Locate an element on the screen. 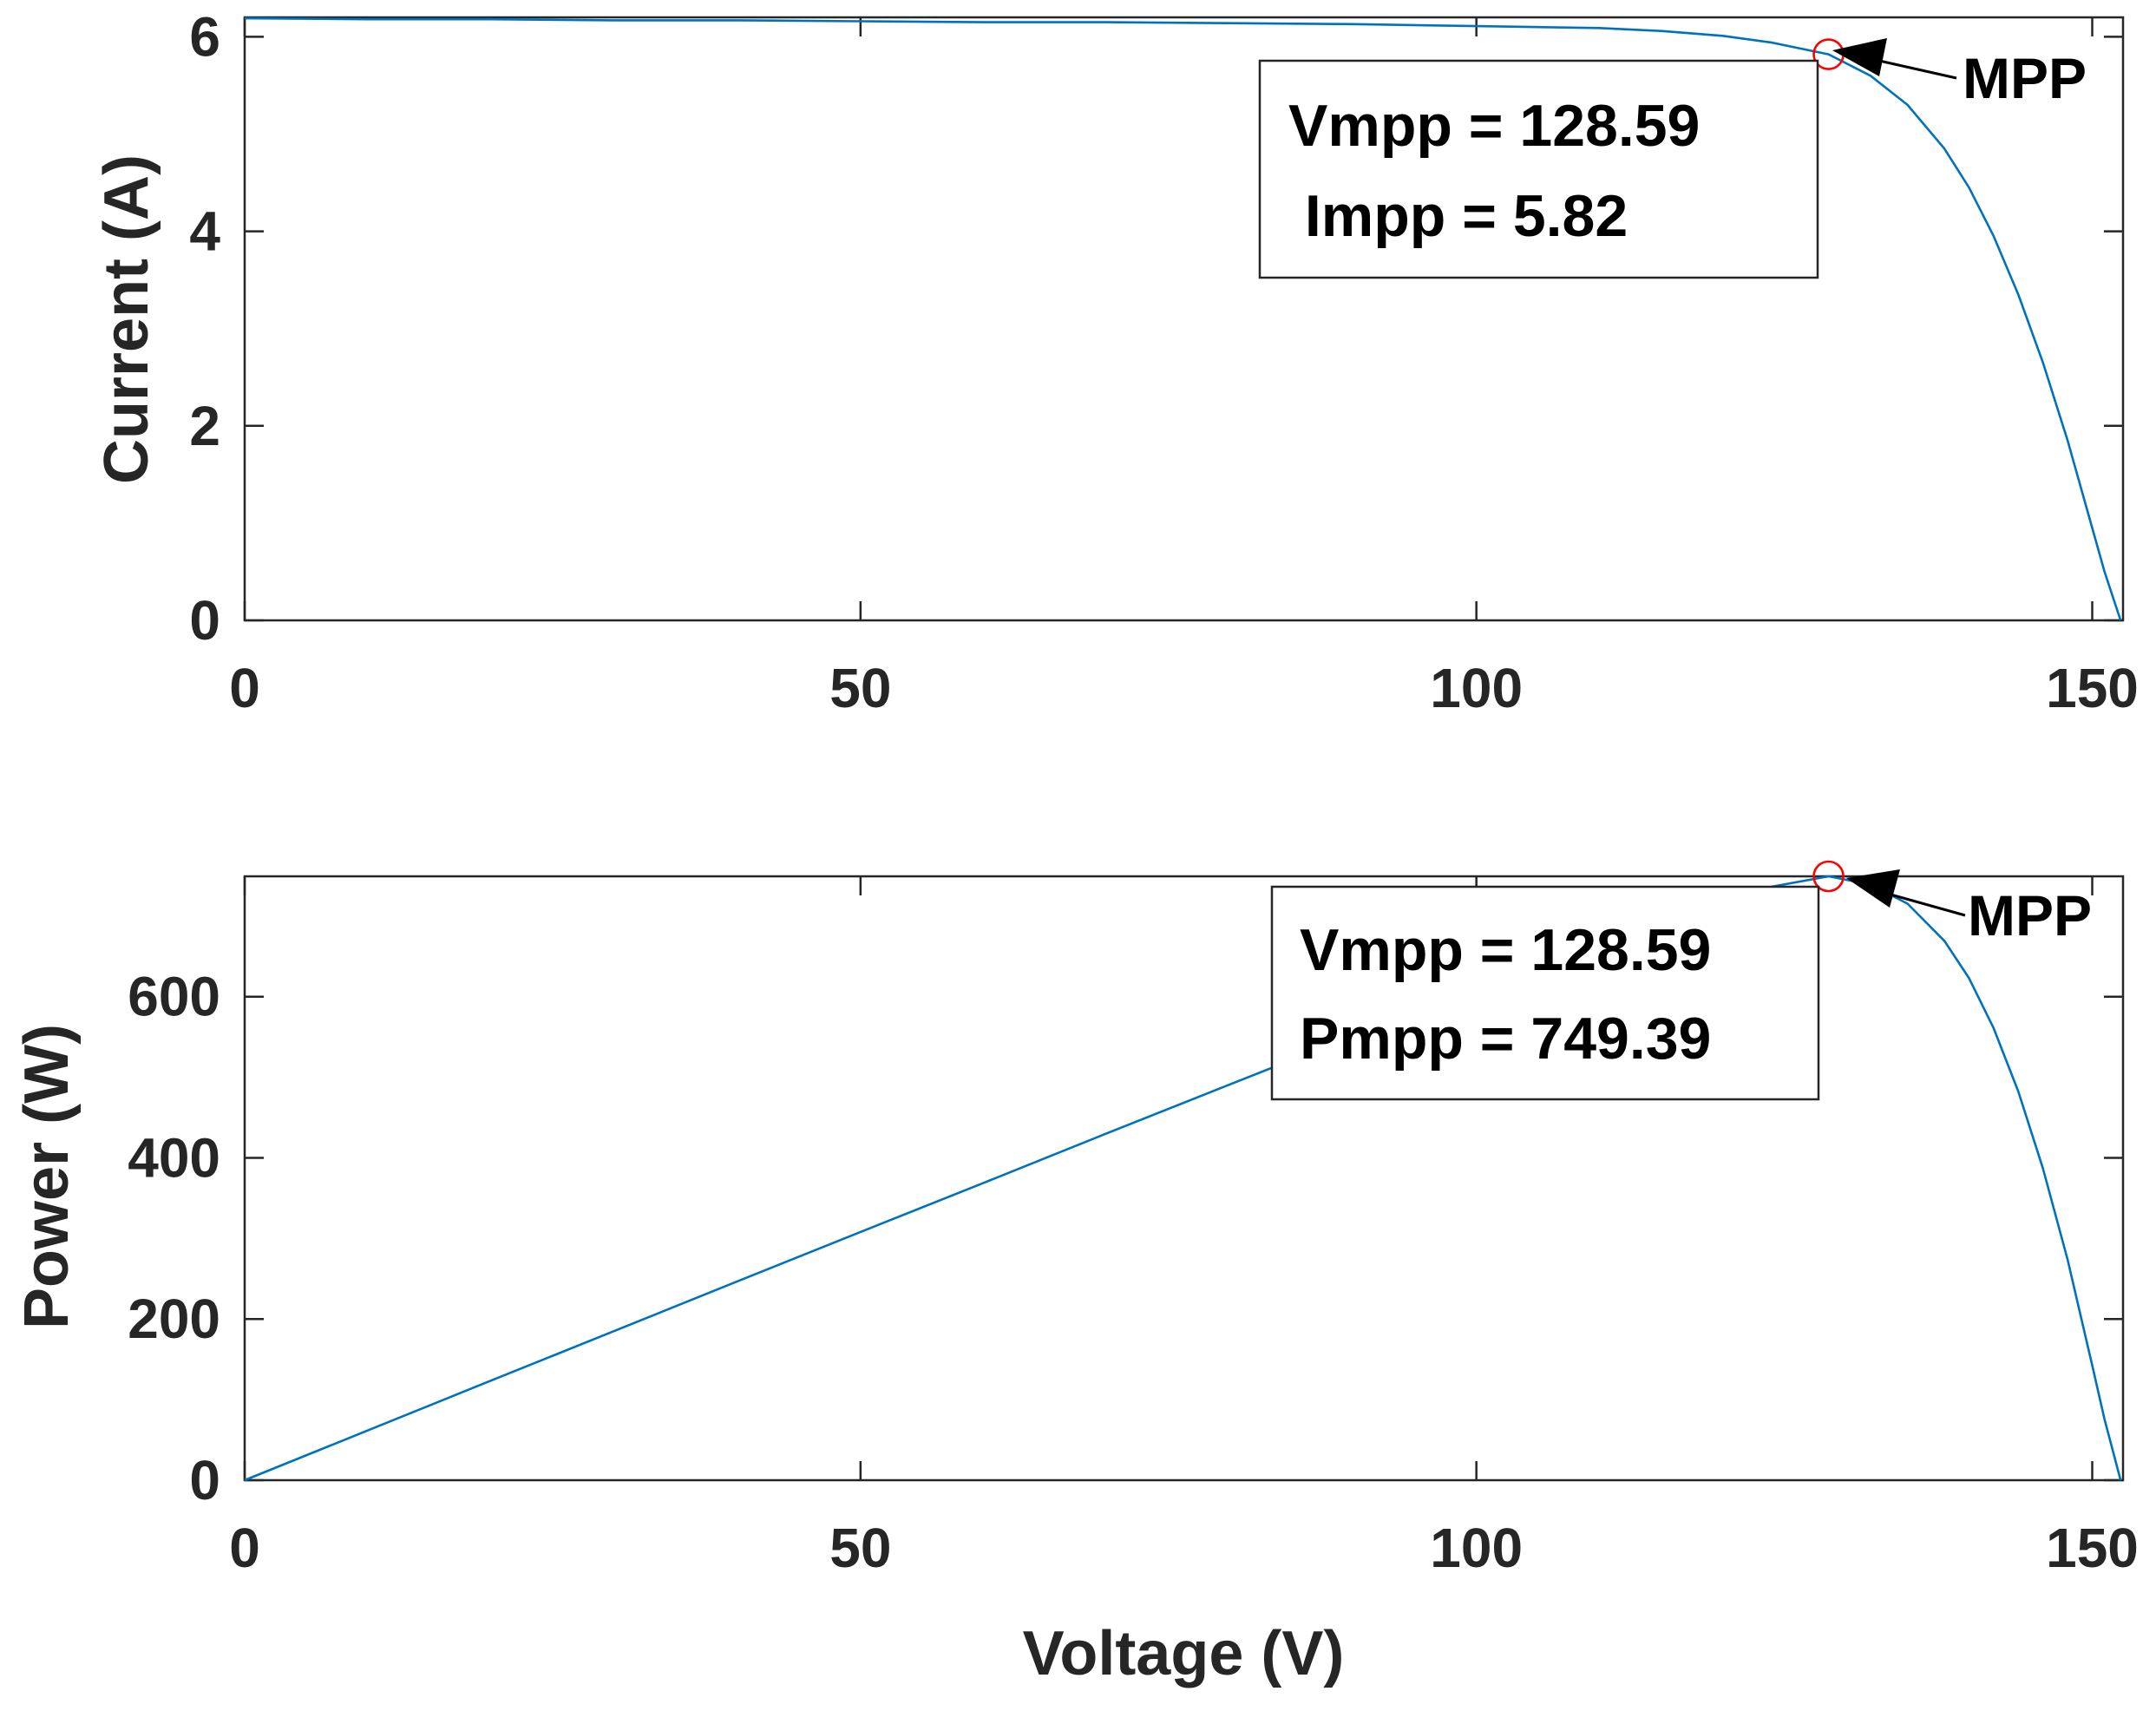 The image size is (2156, 1711). y-tick-labels: 0 2 4 6 is located at coordinates (204, 328).